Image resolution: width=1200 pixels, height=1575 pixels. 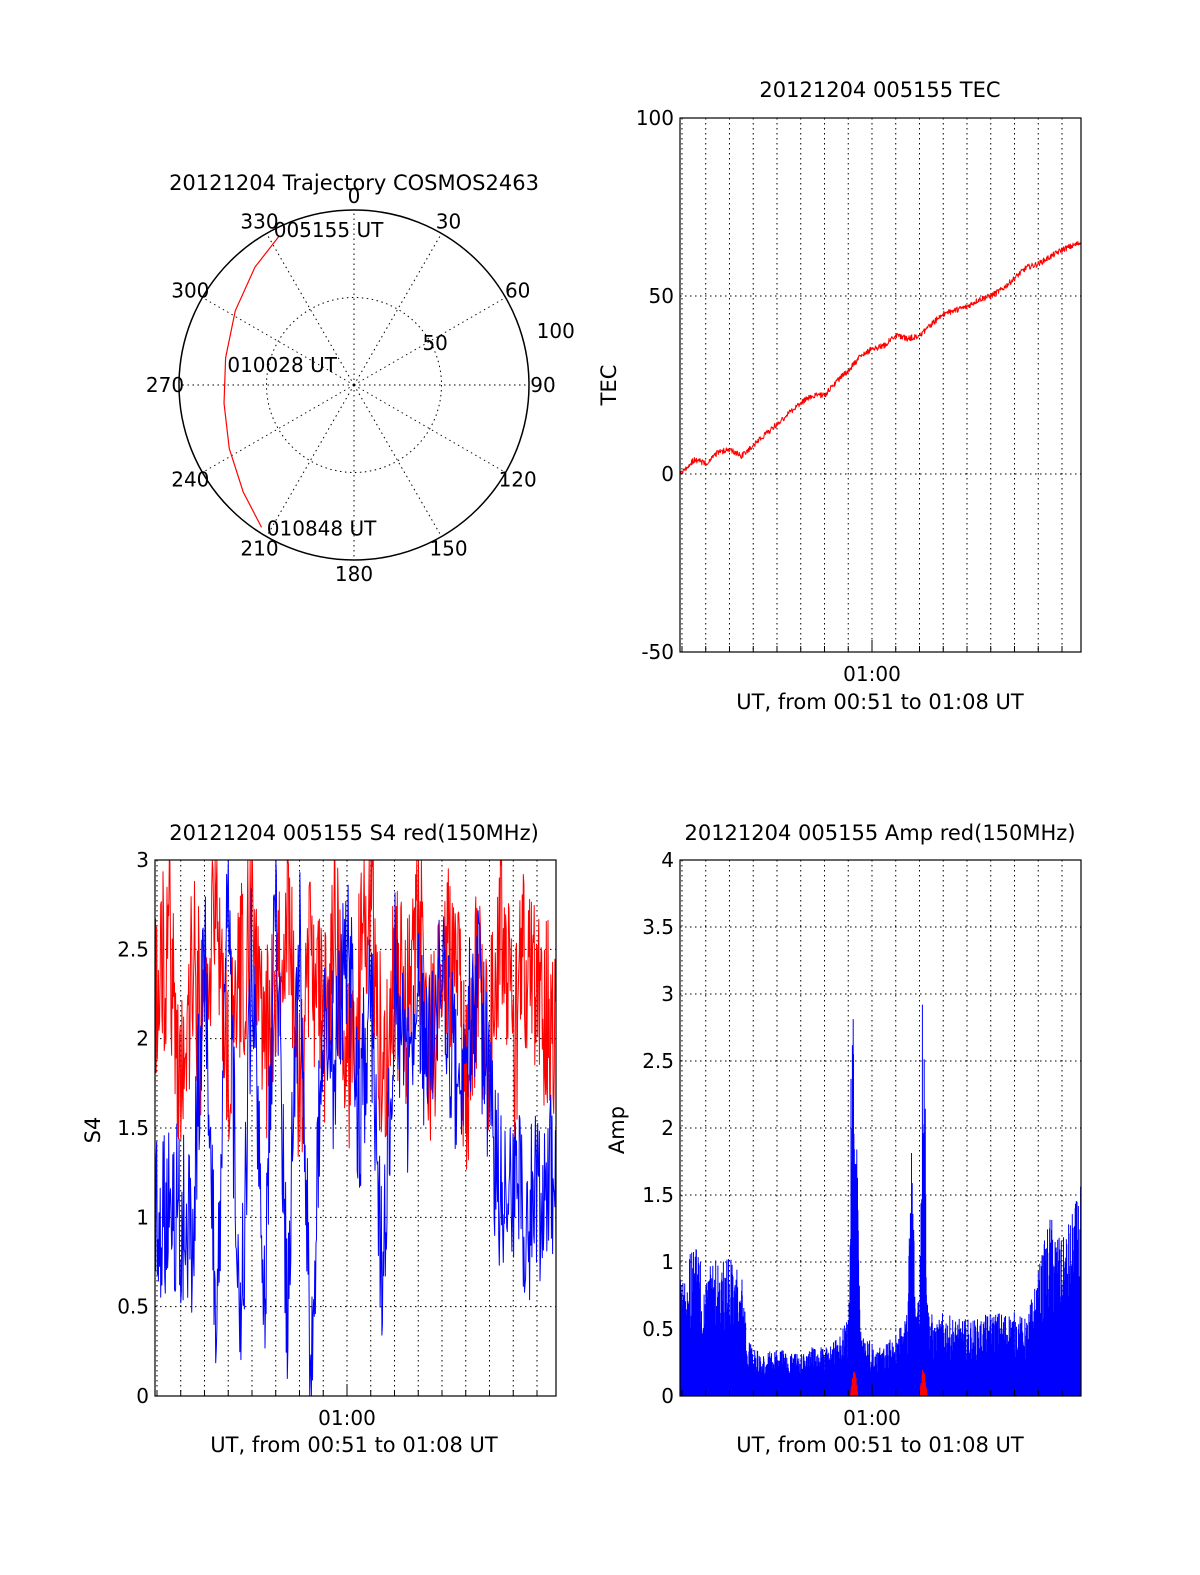 What do you see at coordinates (880, 1200) in the screenshot?
I see `amp-series-blue` at bounding box center [880, 1200].